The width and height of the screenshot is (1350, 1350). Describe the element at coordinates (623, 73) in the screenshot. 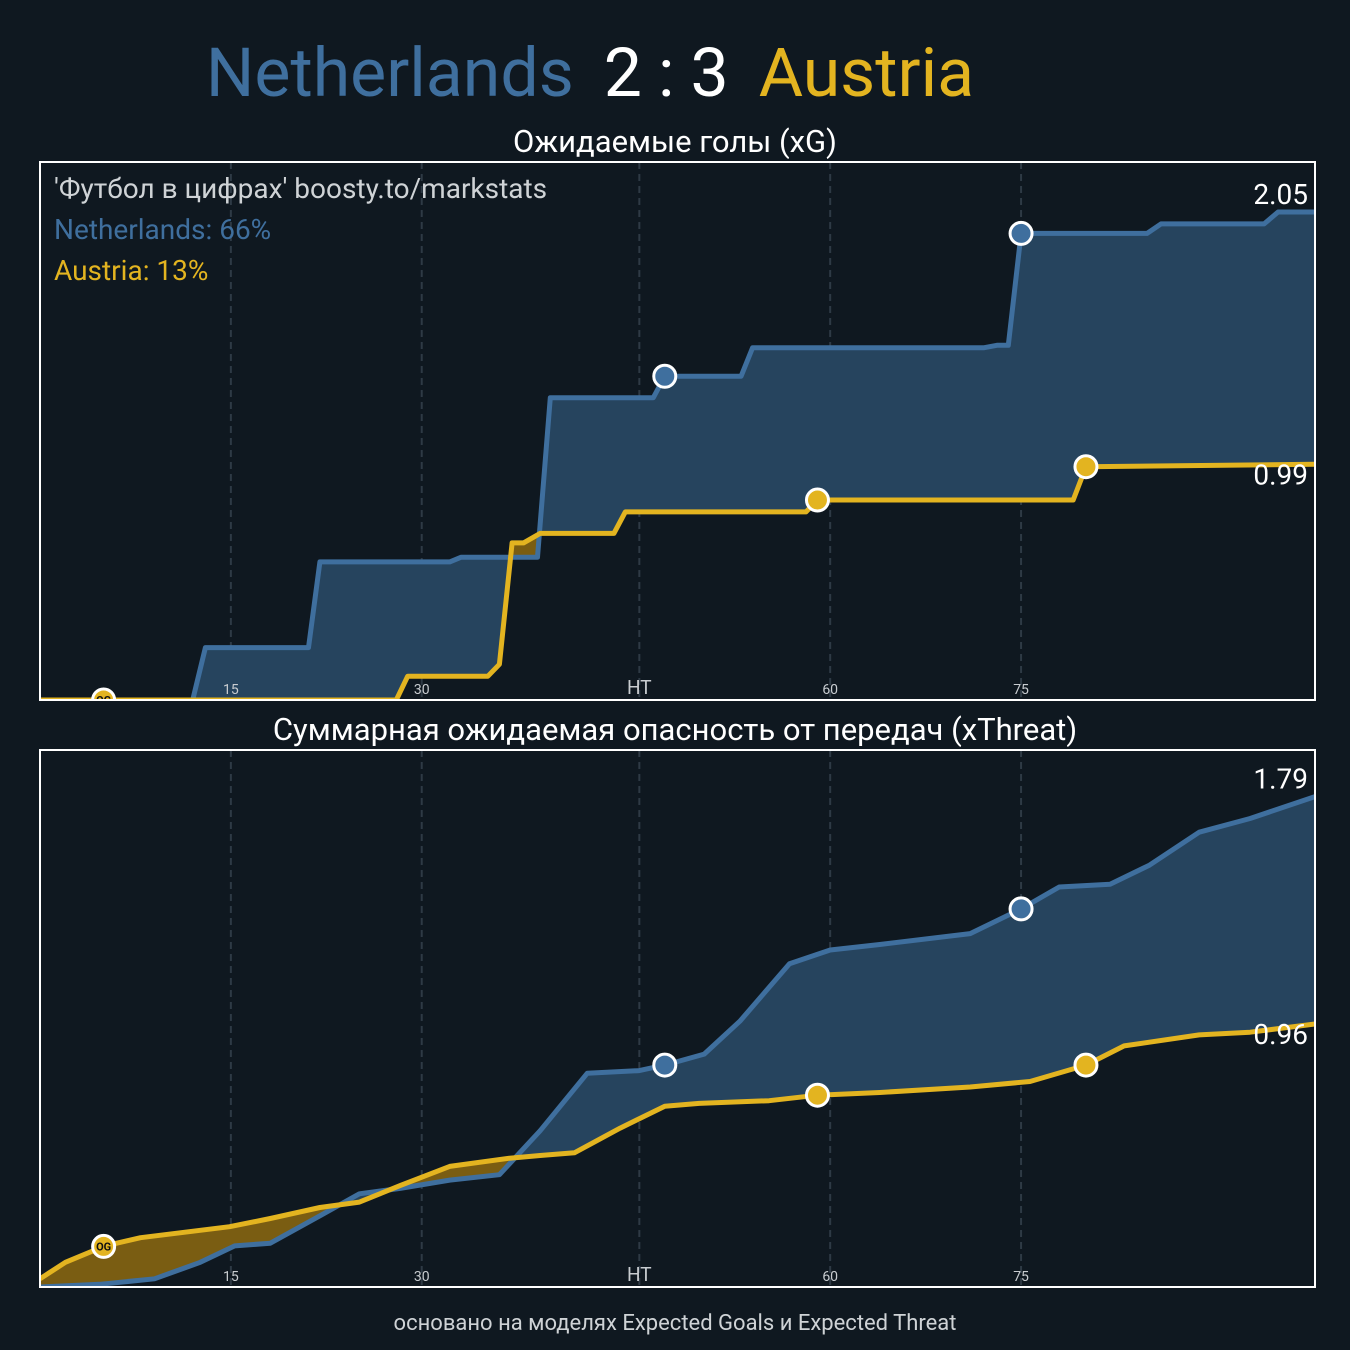

I see `home-score: 2` at that location.